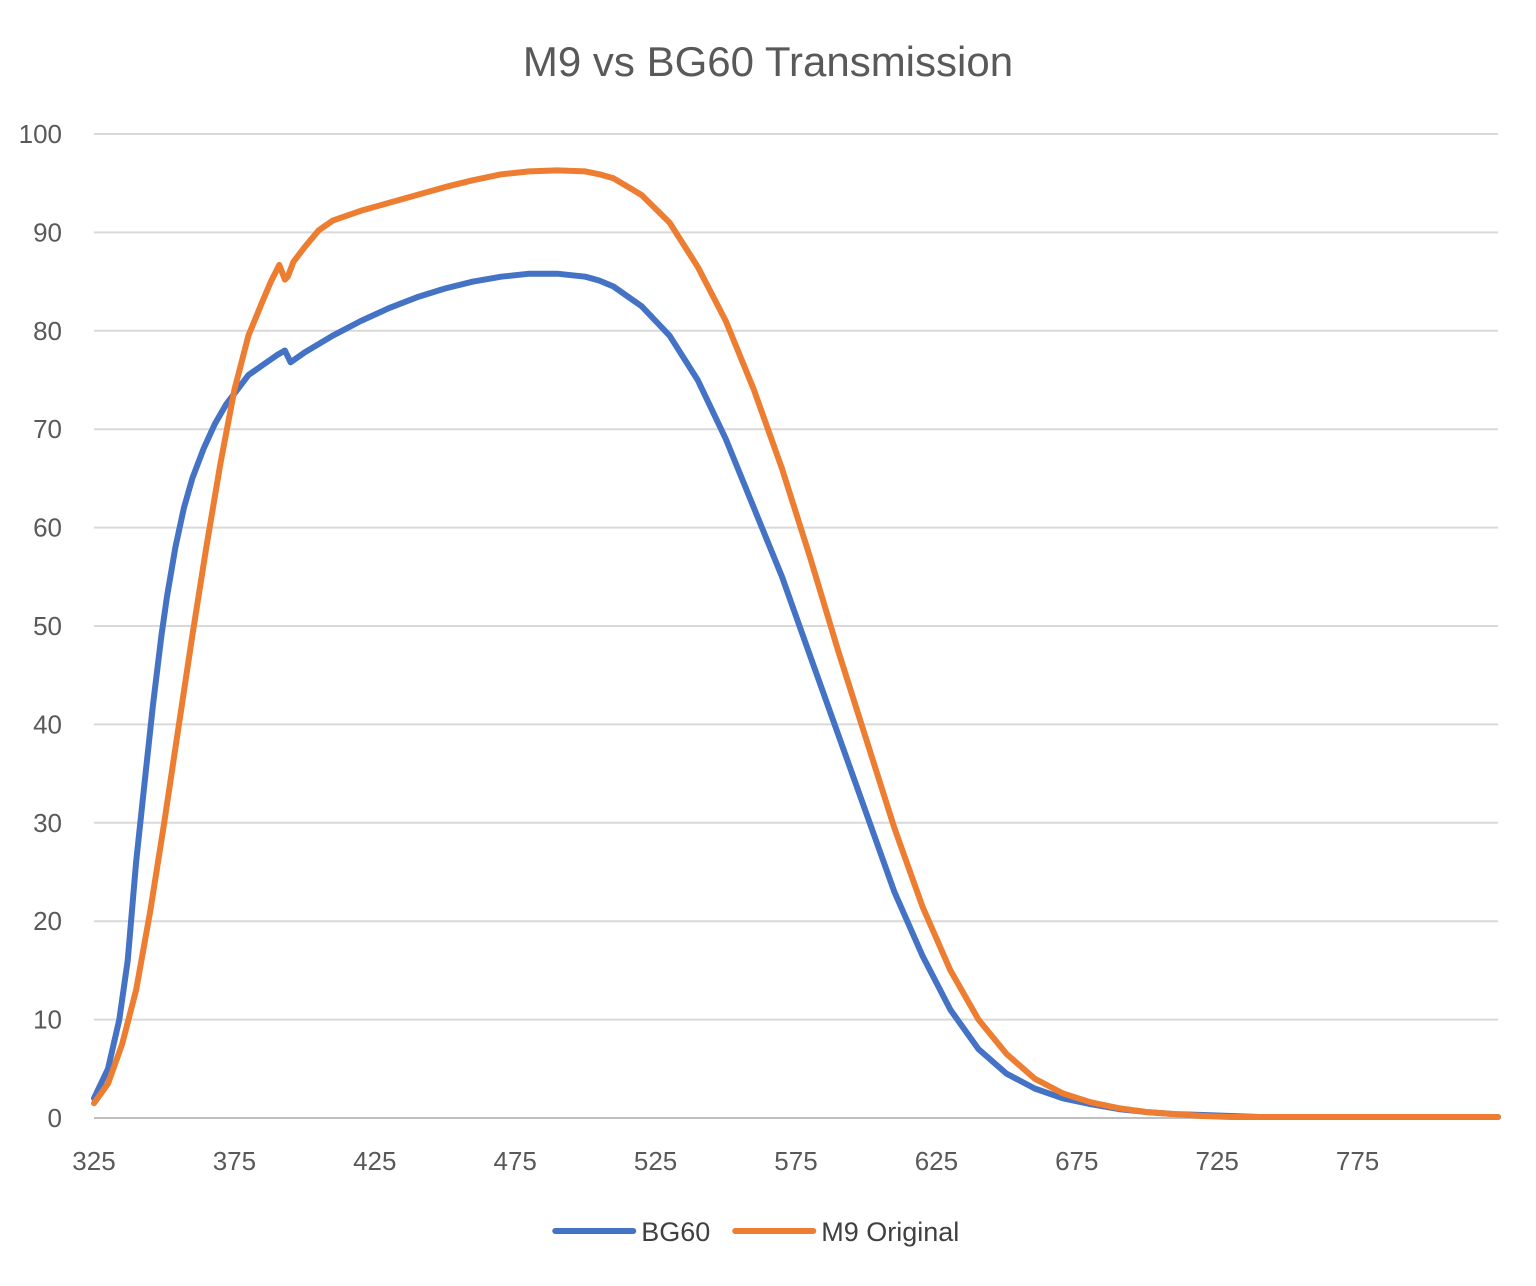  I want to click on chart-title: M9 vs BG60 Transmission, so click(768, 61).